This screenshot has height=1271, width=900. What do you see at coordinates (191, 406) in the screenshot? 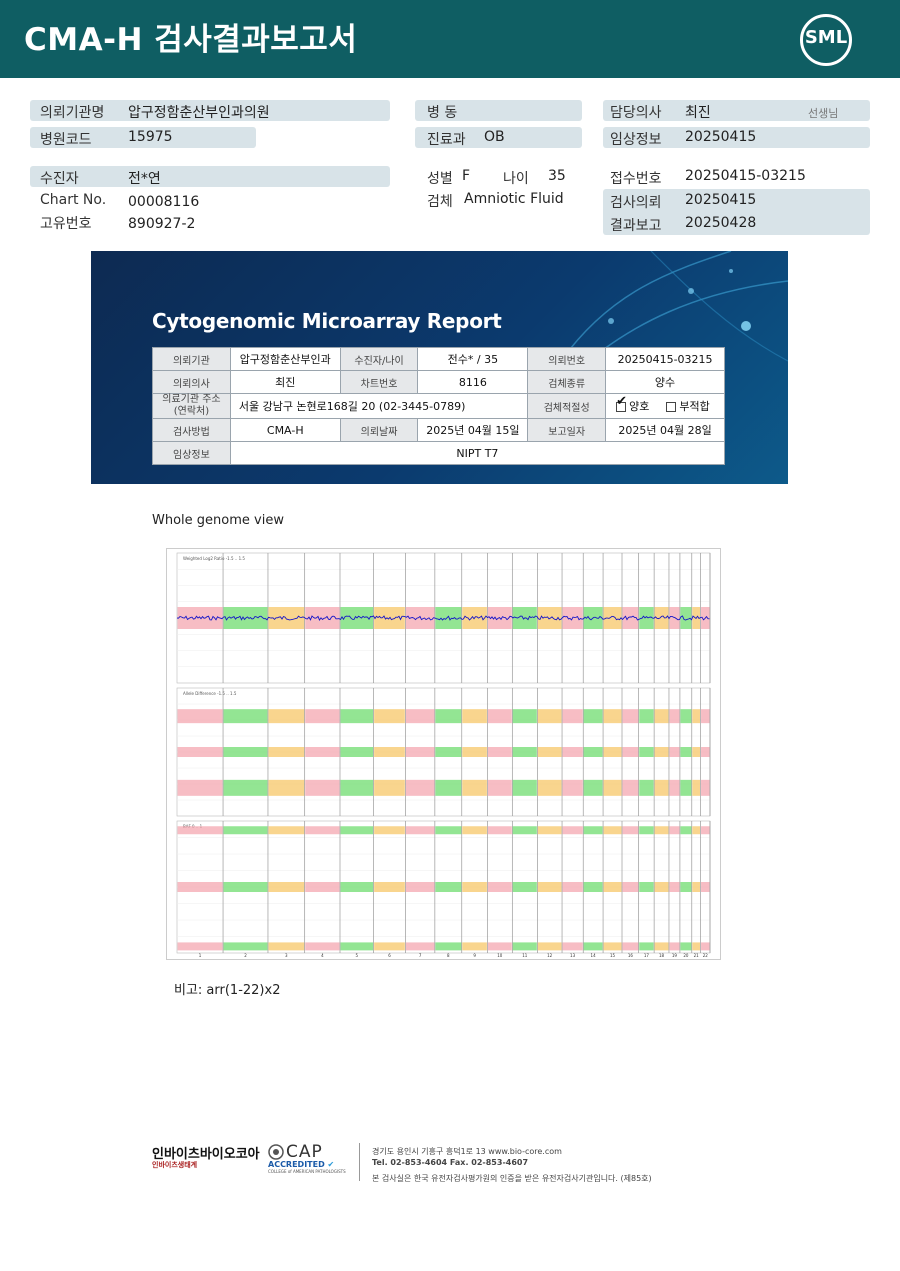
I see `address-h: 의료기관 주소 (연락처)` at bounding box center [191, 406].